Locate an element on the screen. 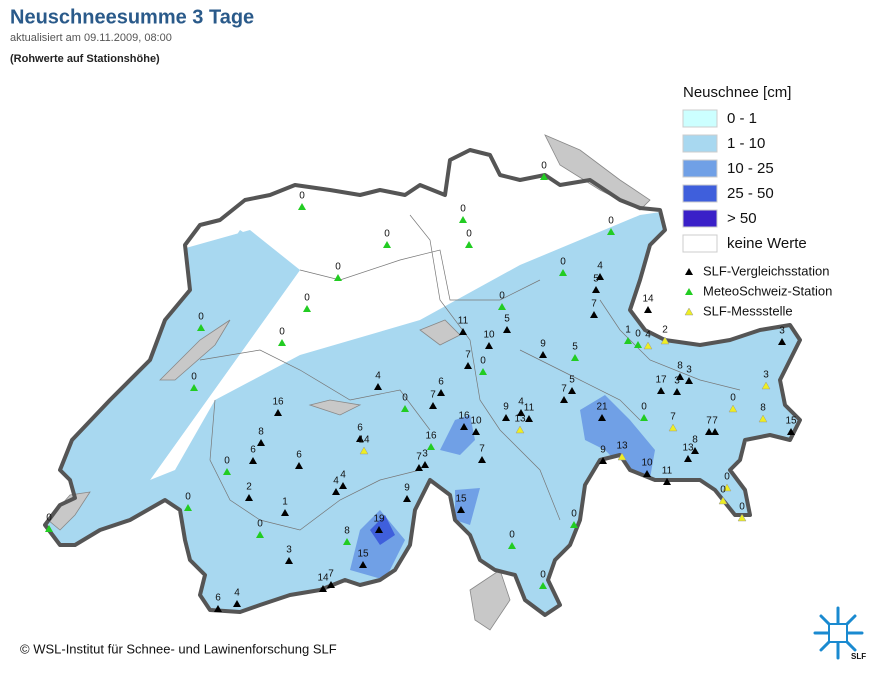 The image size is (880, 676). station-value: 6 is located at coordinates (218, 598).